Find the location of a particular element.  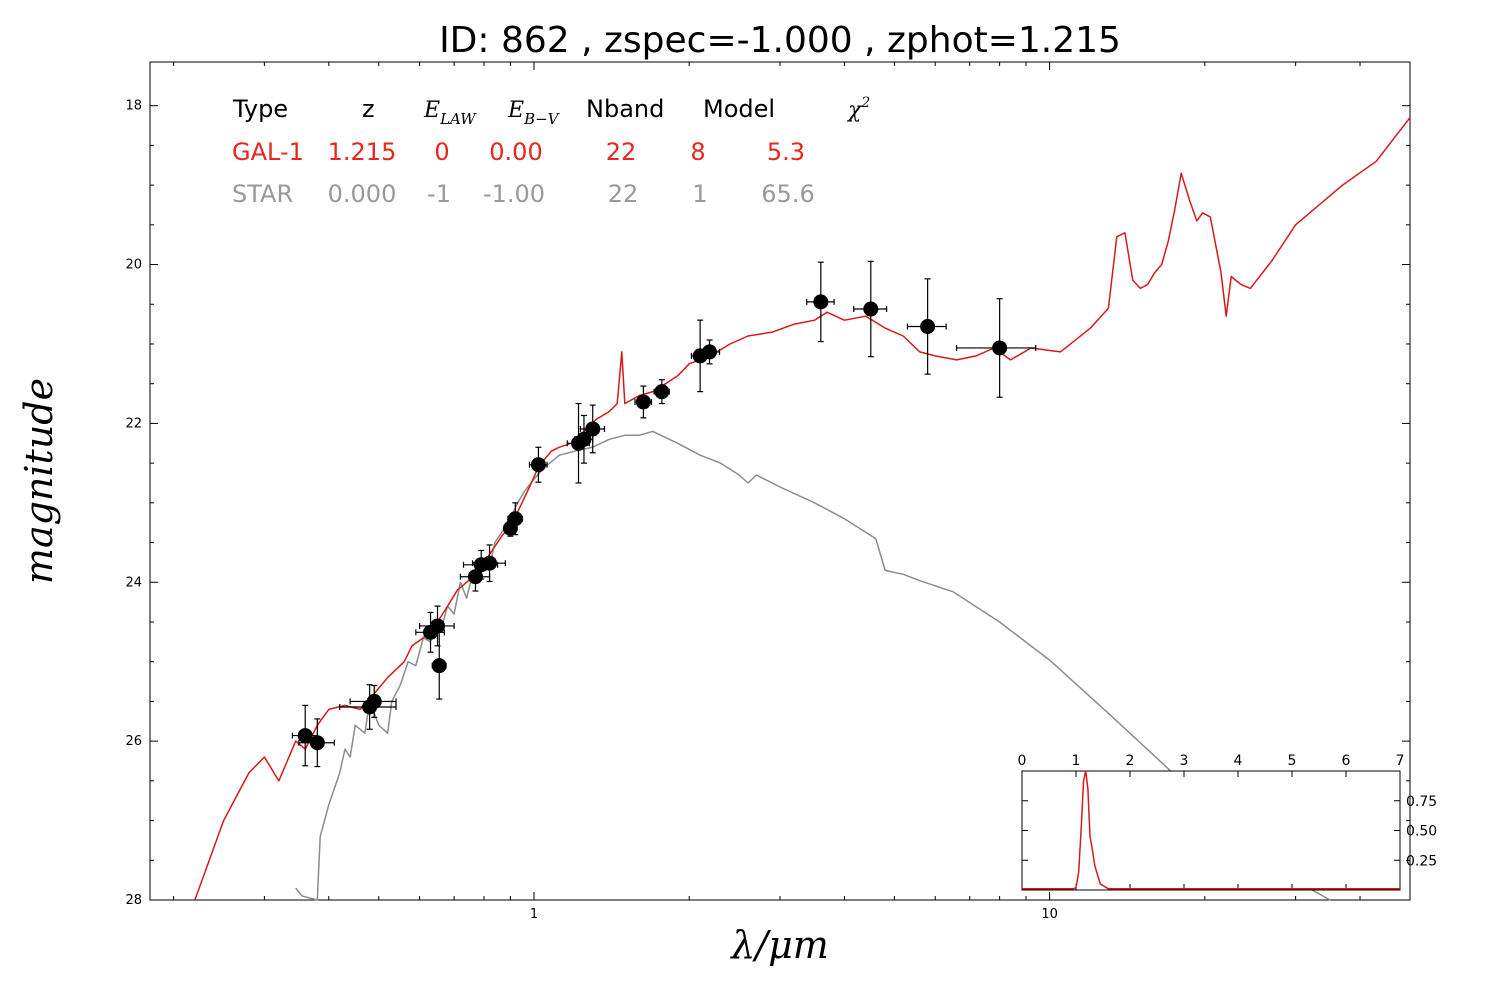

legend-header-nband: Nband is located at coordinates (625, 109).